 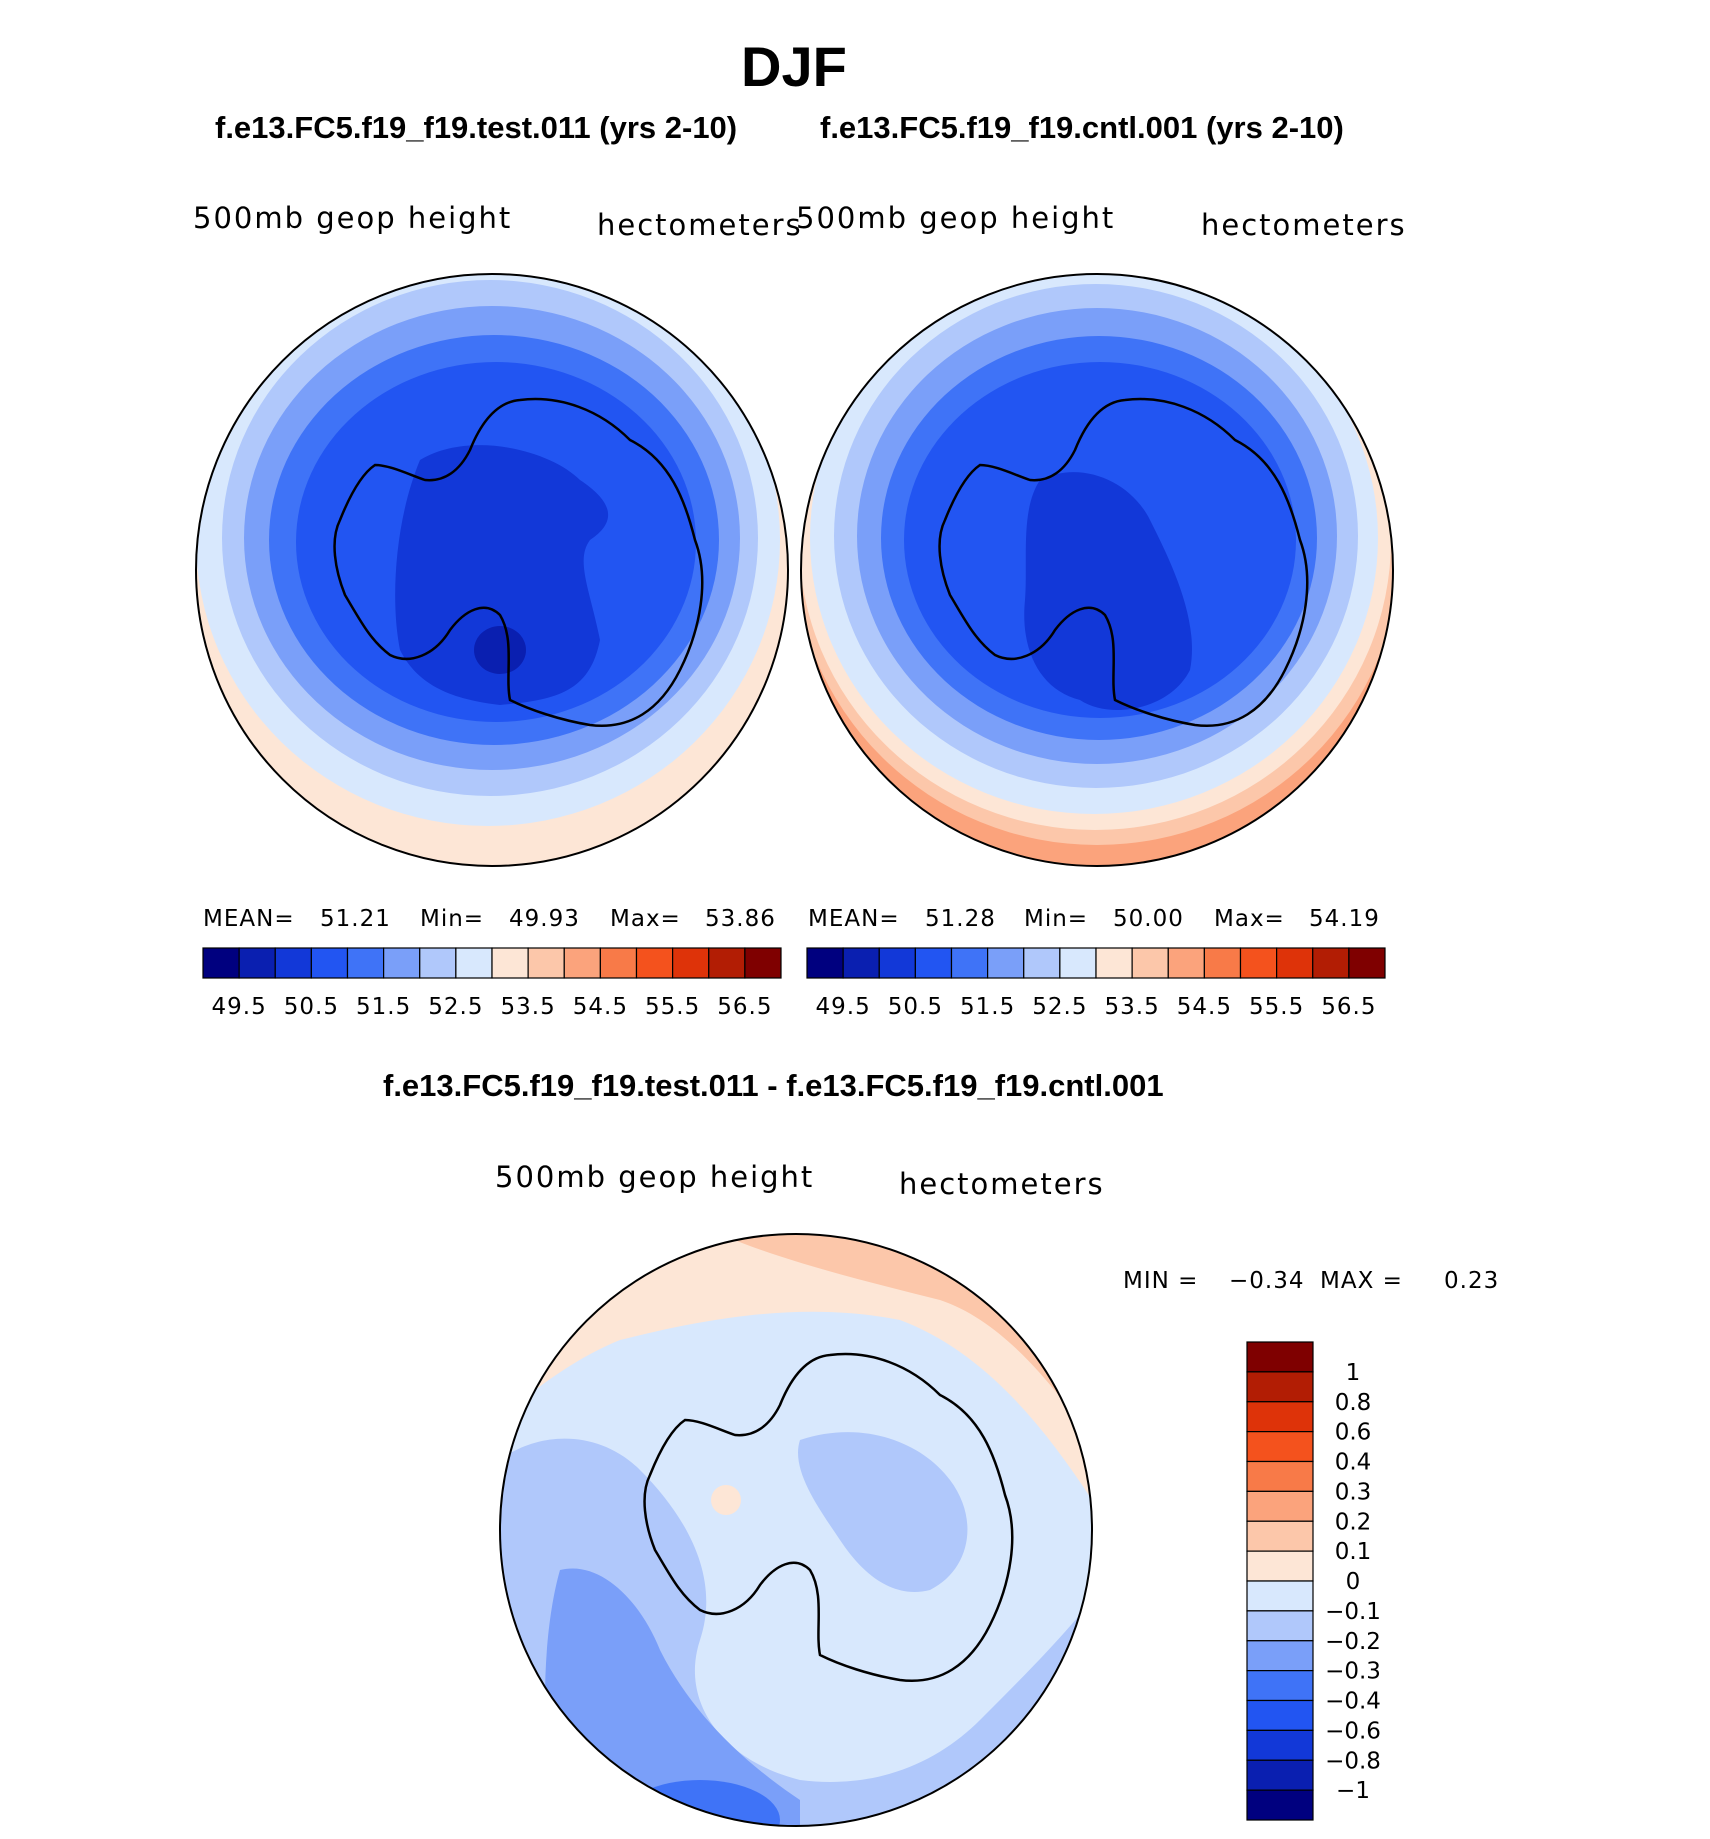 What do you see at coordinates (1353, 1582) in the screenshot?
I see `diff-colorbar-tick: 0` at bounding box center [1353, 1582].